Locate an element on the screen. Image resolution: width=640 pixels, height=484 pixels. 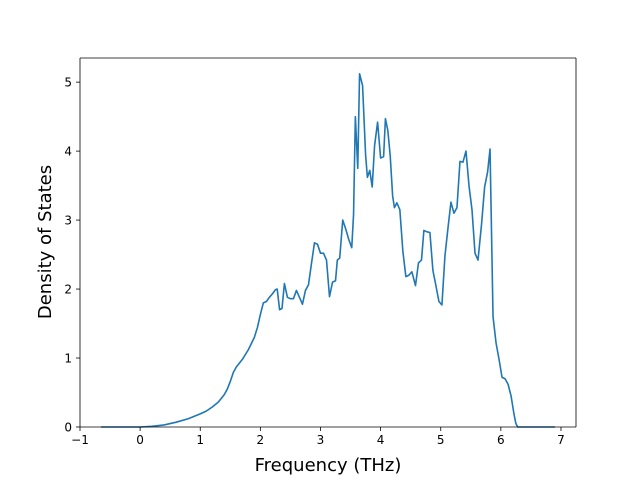
y-tick-label: 0 is located at coordinates (68, 428).